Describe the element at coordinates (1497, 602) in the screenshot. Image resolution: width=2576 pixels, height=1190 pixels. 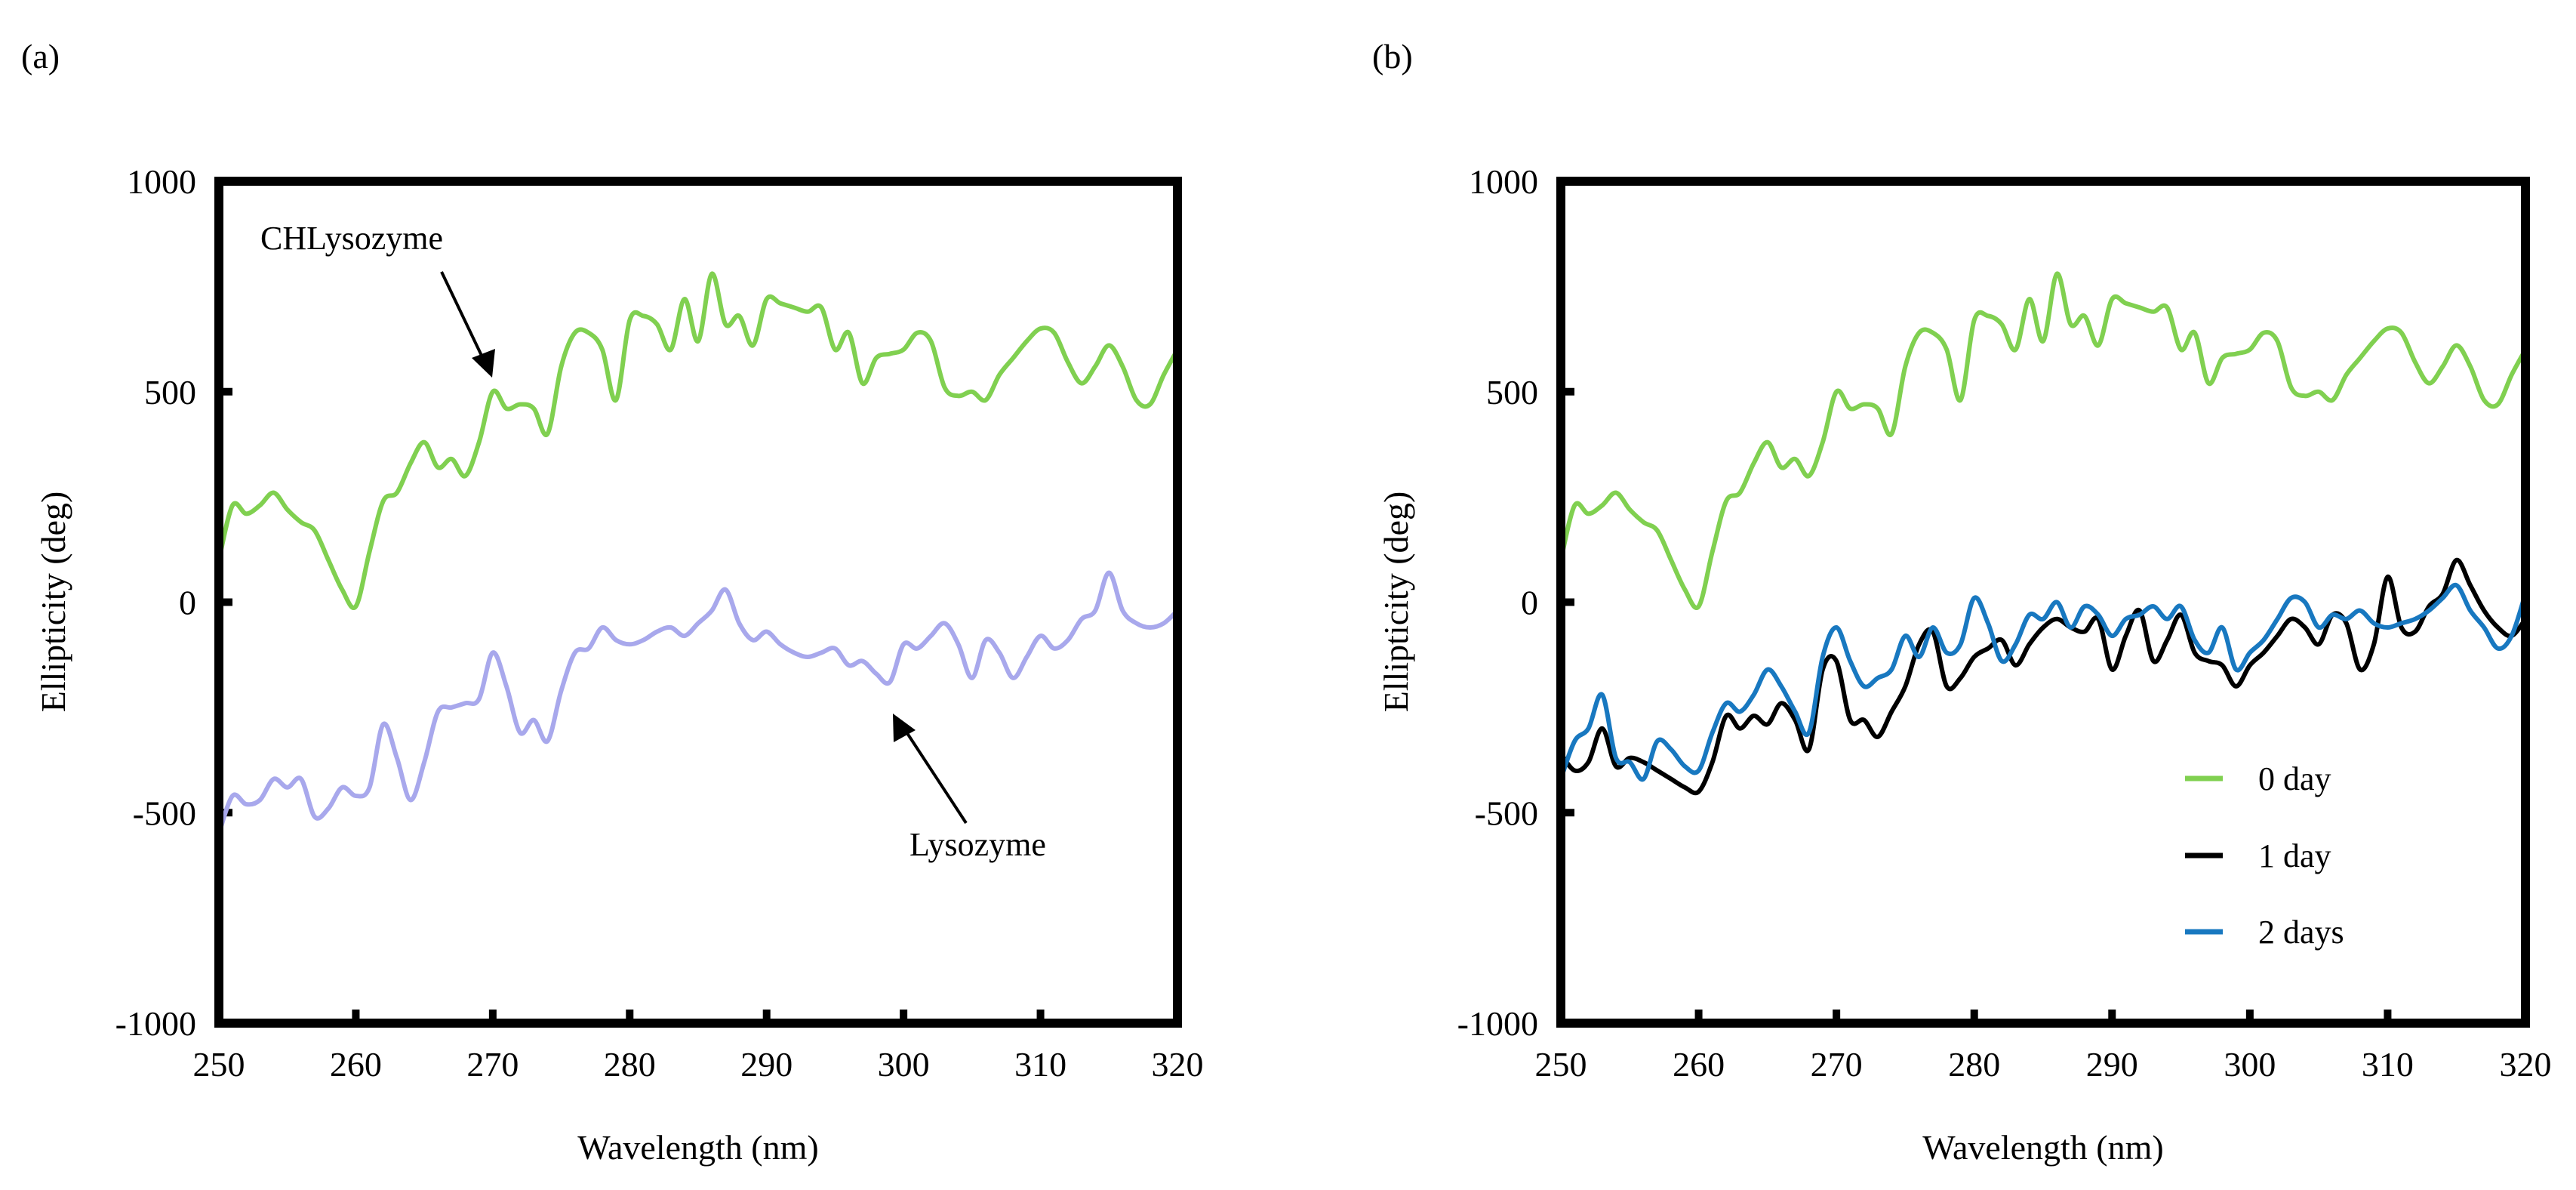
I see `panel-b-y-tick-labels: -1000 -500 0 500 1000` at that location.